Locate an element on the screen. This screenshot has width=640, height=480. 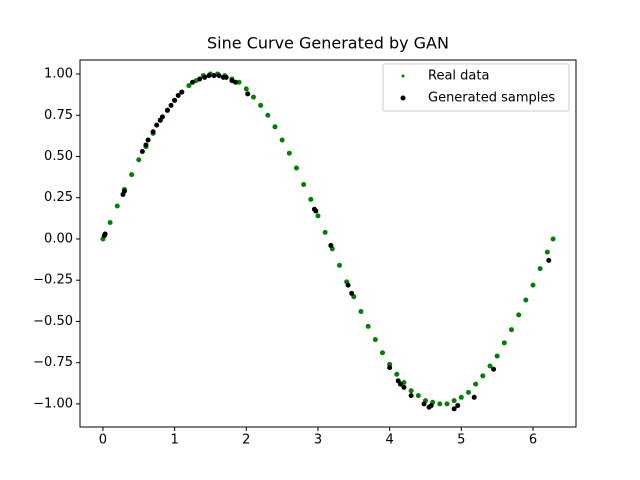
y-tick-label: 0.75 is located at coordinates (58, 115).